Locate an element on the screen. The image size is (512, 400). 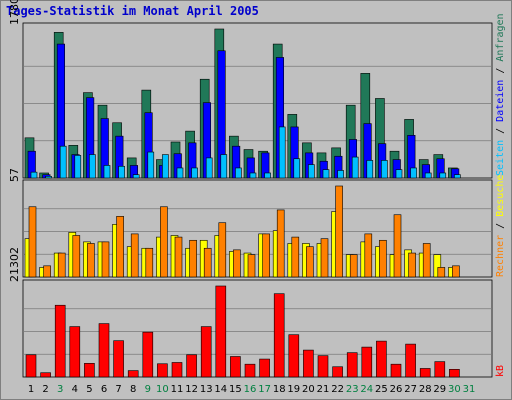
y-max-label: 21302 is located at coordinates (14, 264).